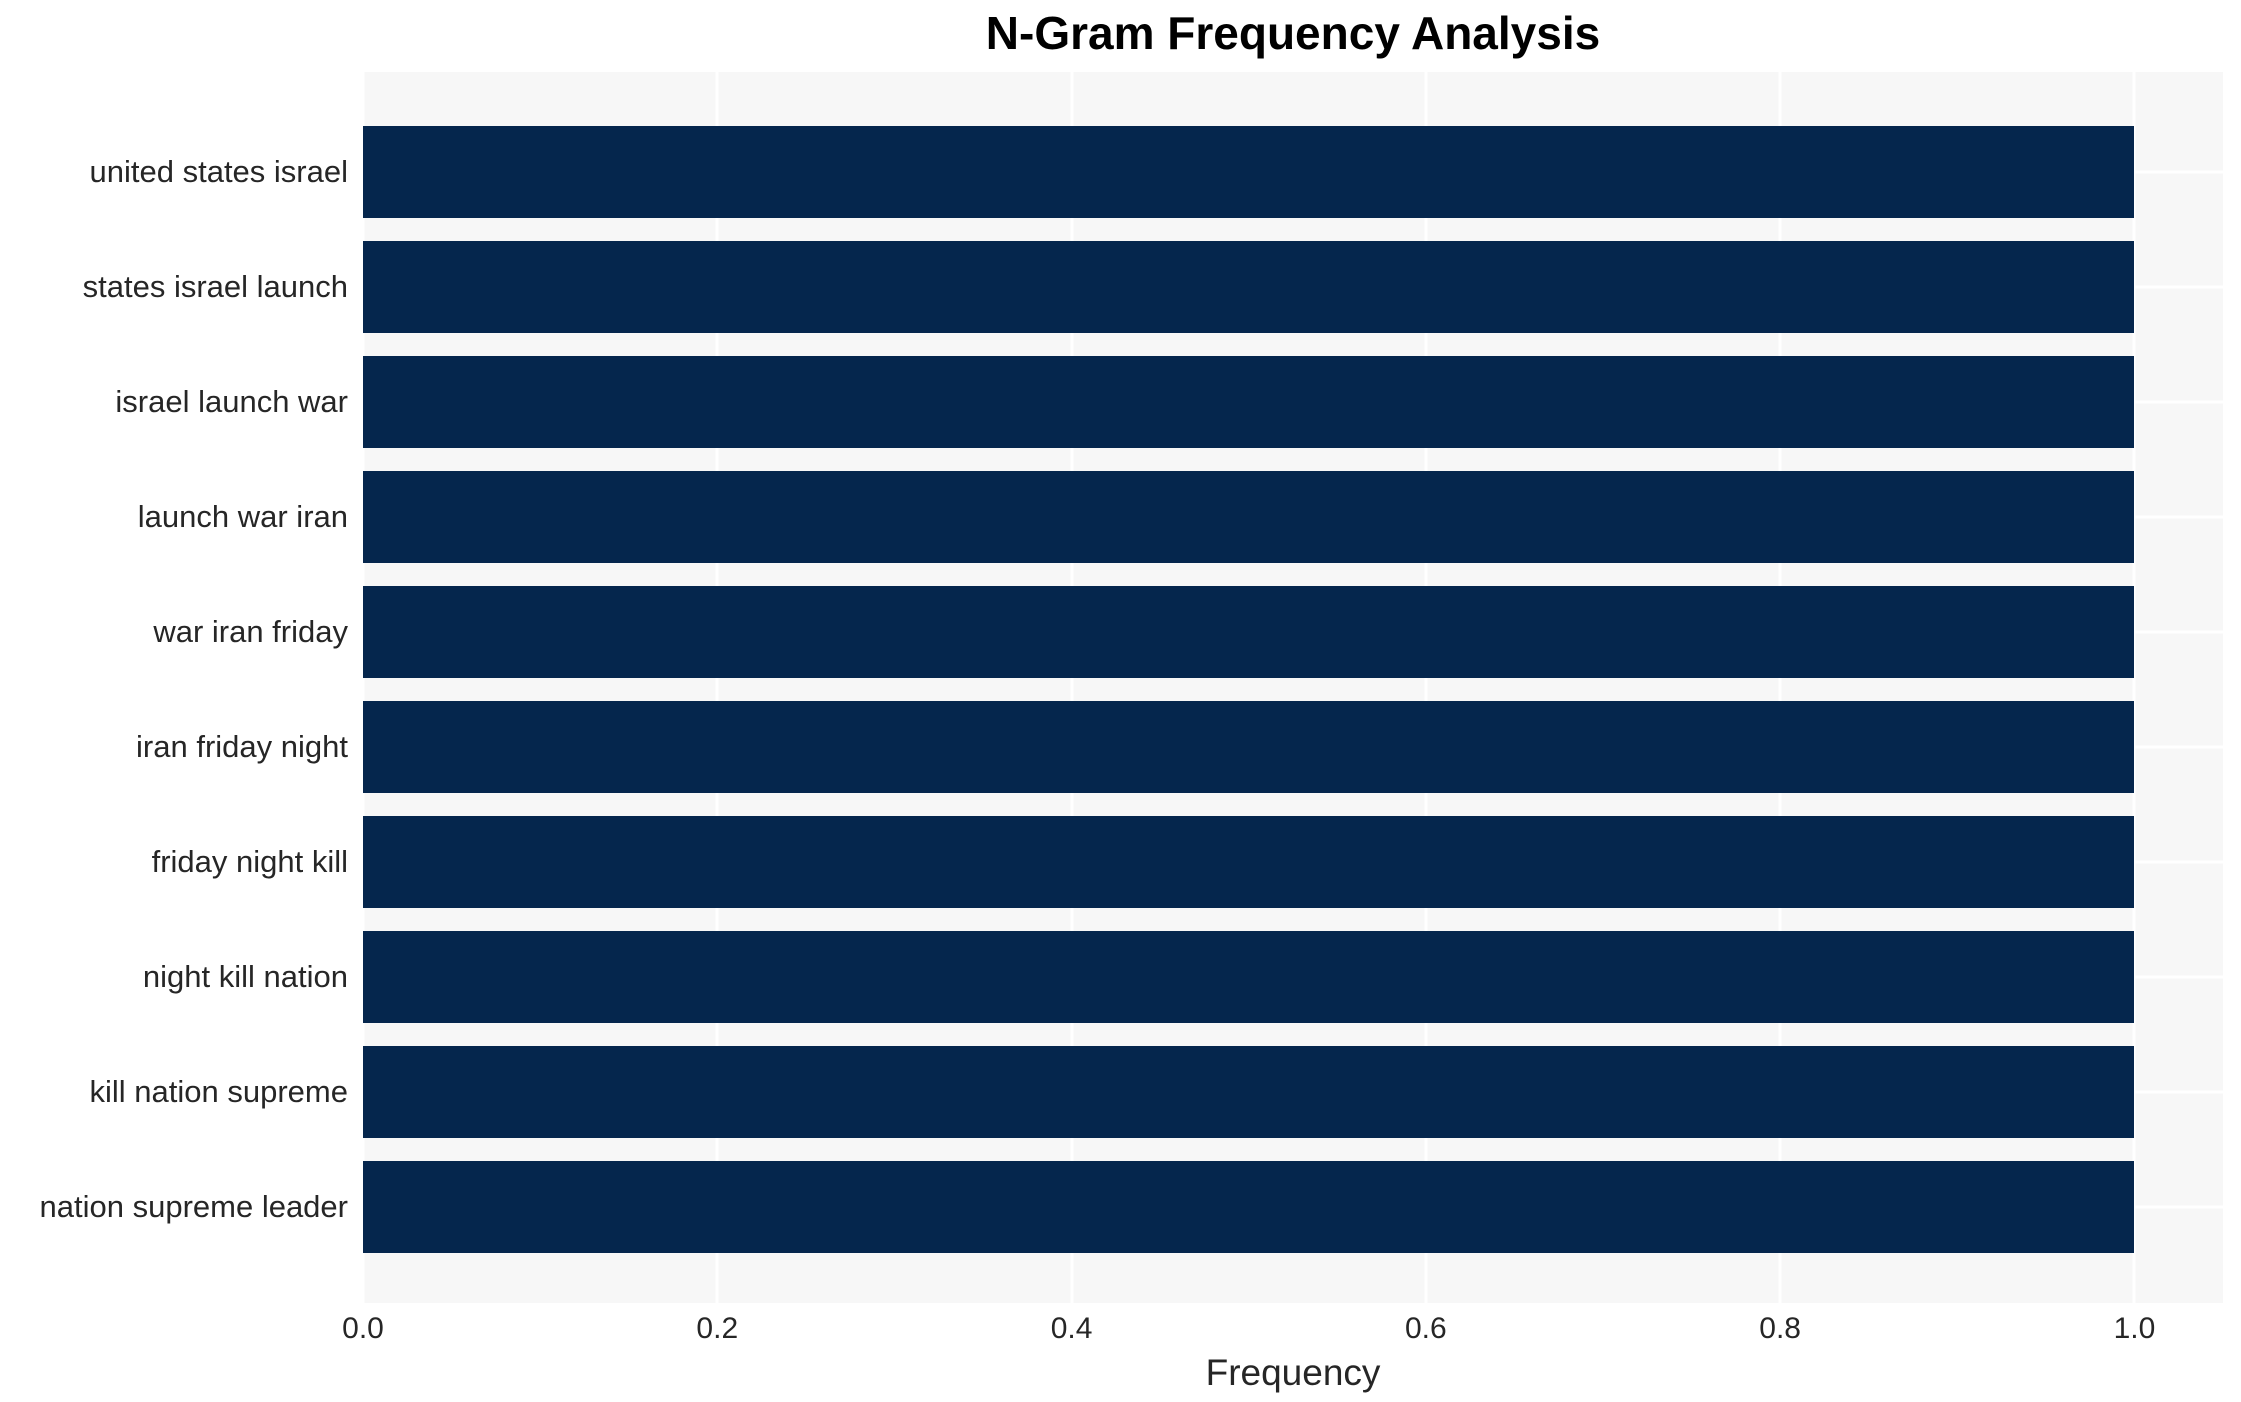  Describe the element at coordinates (242, 516) in the screenshot. I see `category-label: launch war iran` at that location.